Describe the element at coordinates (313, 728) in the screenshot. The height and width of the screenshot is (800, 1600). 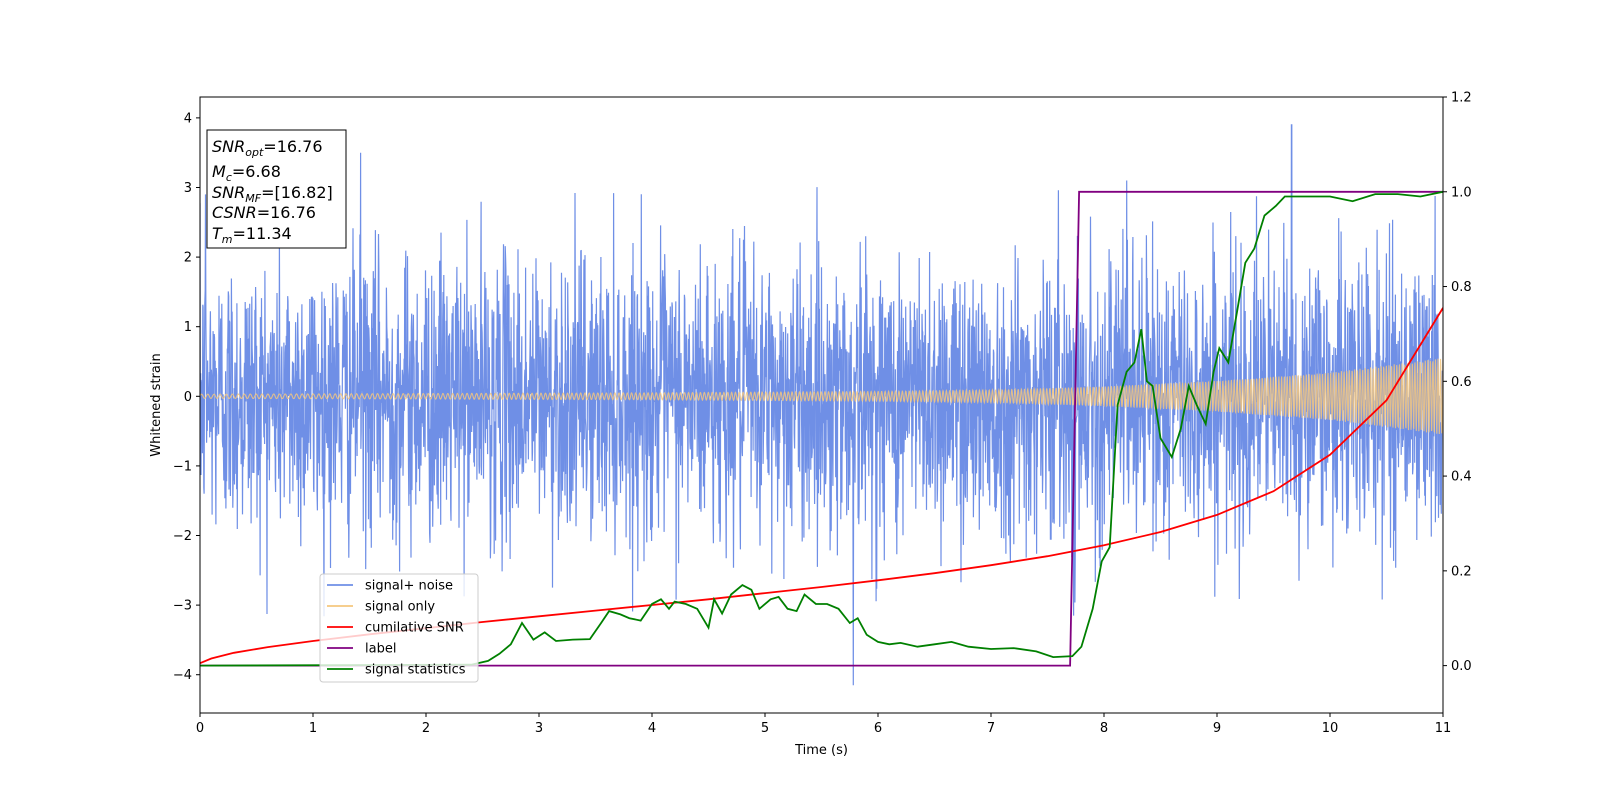
I see `x-tick-label: 1` at that location.